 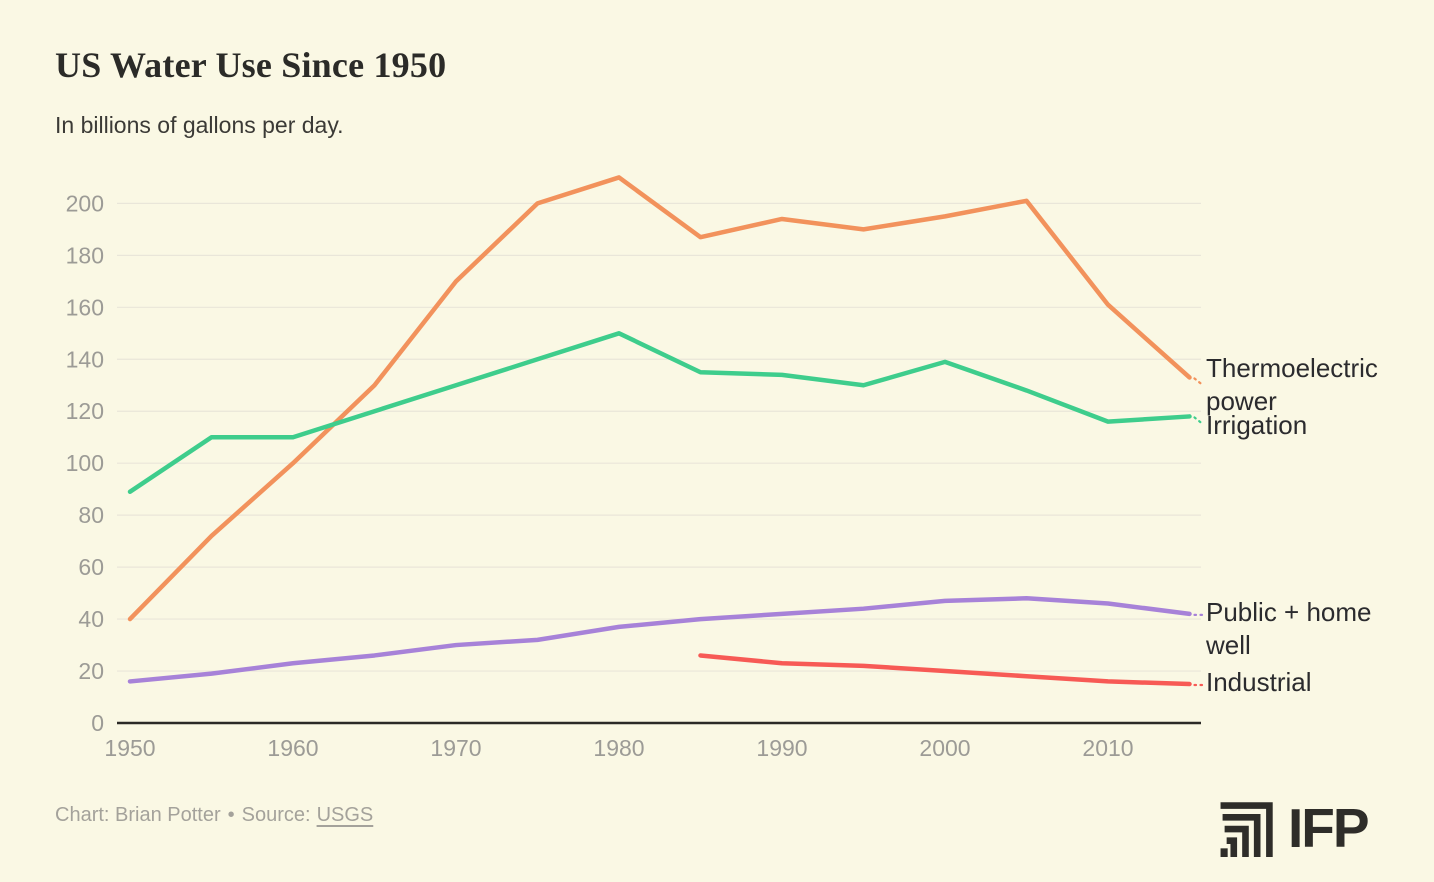 What do you see at coordinates (1198, 420) in the screenshot?
I see `label-leader-line-irrigation` at bounding box center [1198, 420].